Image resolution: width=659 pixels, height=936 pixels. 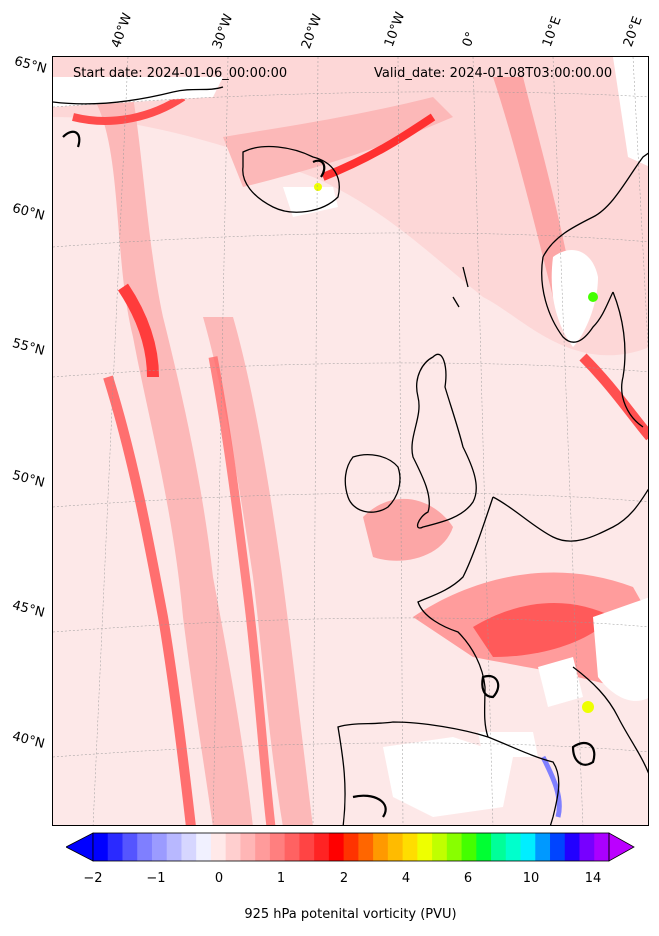 I want to click on lon-label-20e: 20°E, so click(x=633, y=32).